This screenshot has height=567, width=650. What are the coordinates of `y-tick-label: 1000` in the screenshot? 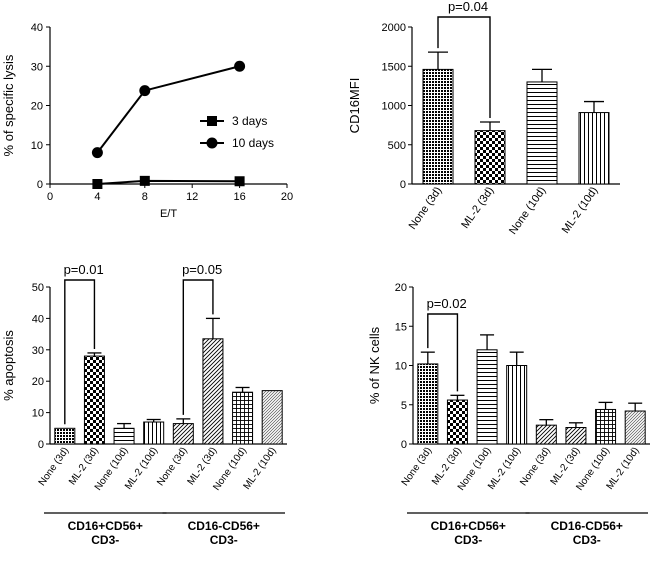 It's located at (394, 107).